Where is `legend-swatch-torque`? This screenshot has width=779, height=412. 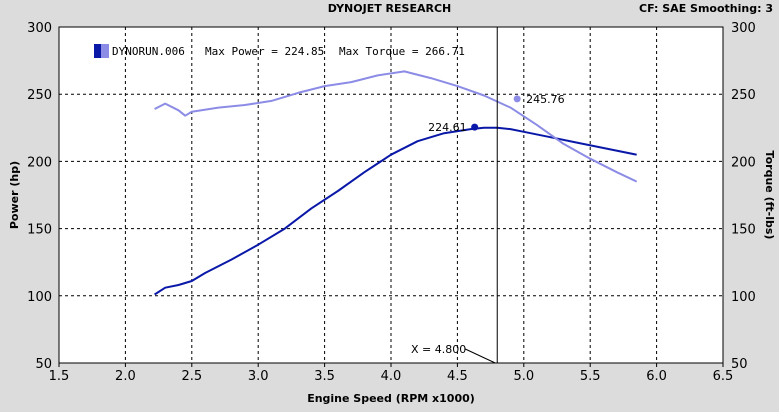 legend-swatch-torque is located at coordinates (105, 51).